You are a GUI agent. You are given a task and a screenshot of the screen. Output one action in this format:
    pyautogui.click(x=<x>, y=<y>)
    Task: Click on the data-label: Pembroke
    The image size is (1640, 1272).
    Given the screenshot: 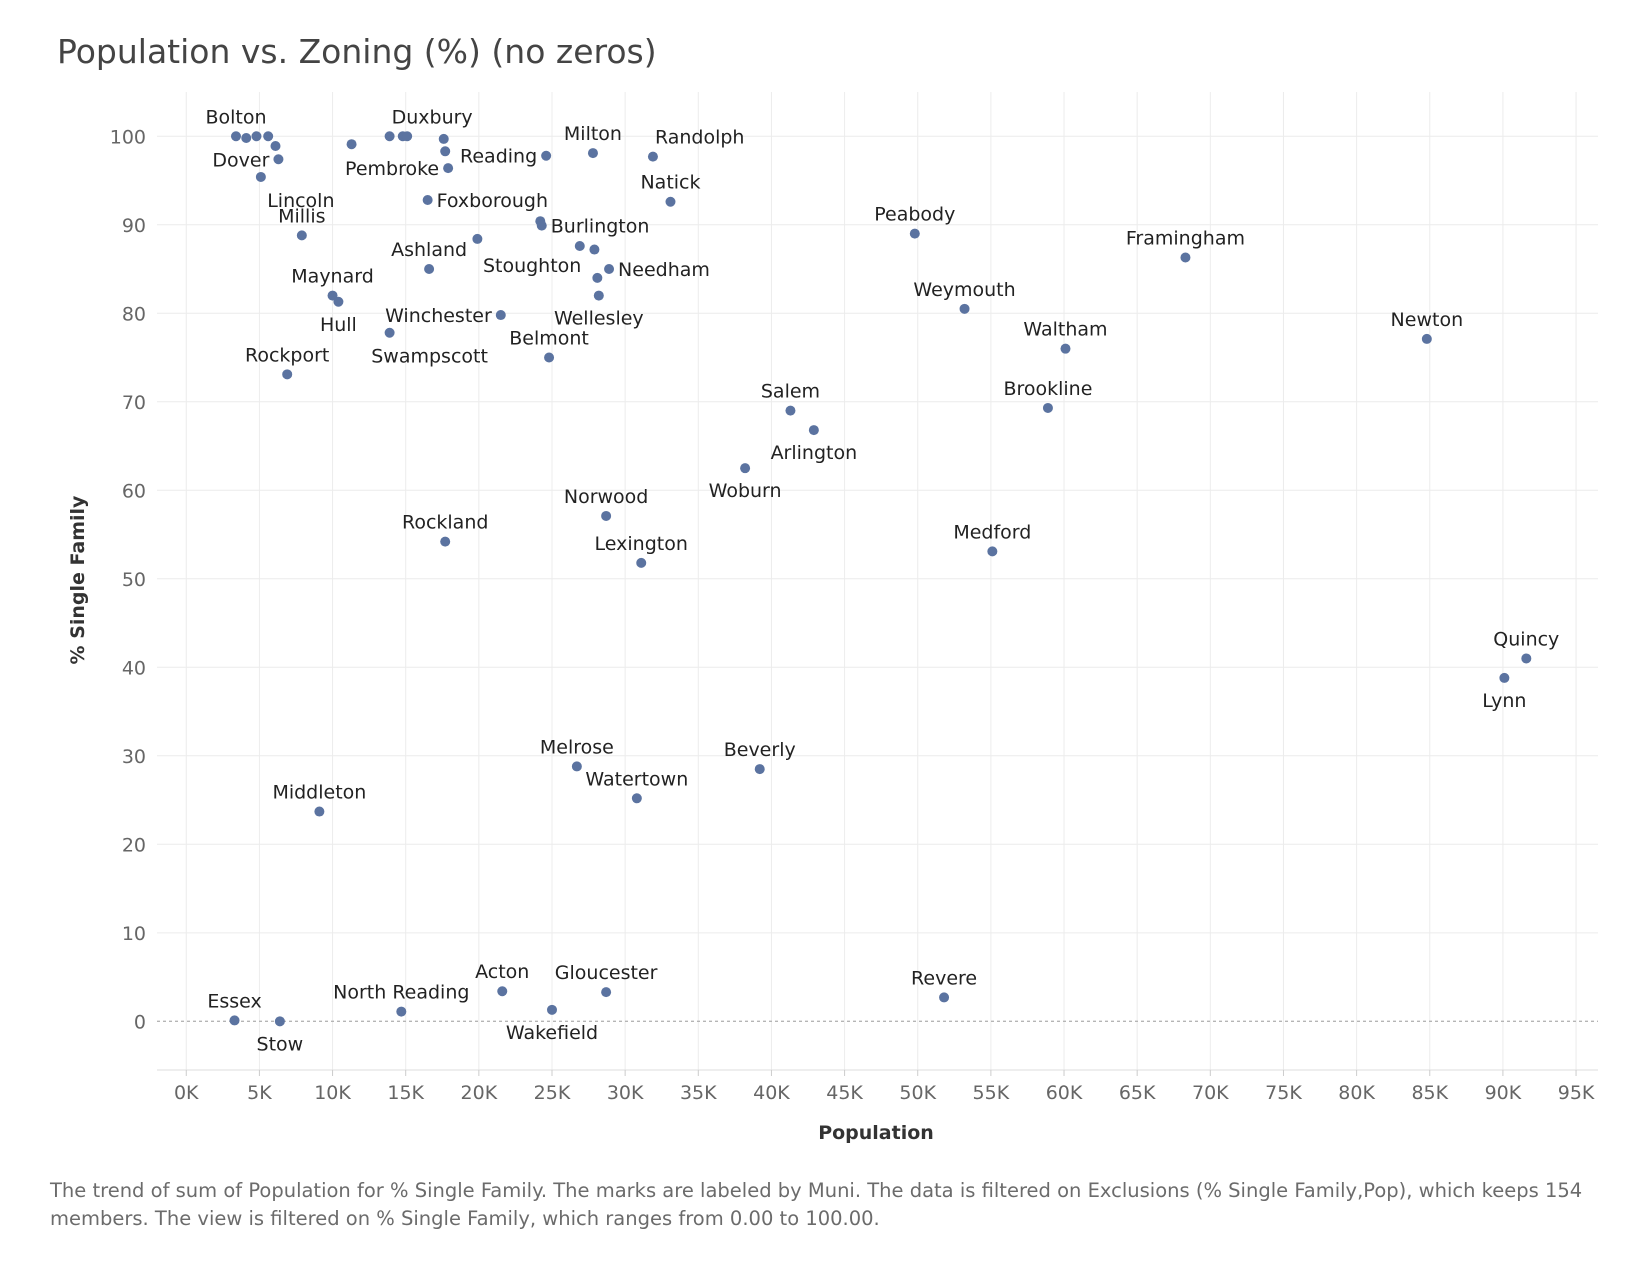 What is the action you would take?
    pyautogui.click(x=392, y=169)
    